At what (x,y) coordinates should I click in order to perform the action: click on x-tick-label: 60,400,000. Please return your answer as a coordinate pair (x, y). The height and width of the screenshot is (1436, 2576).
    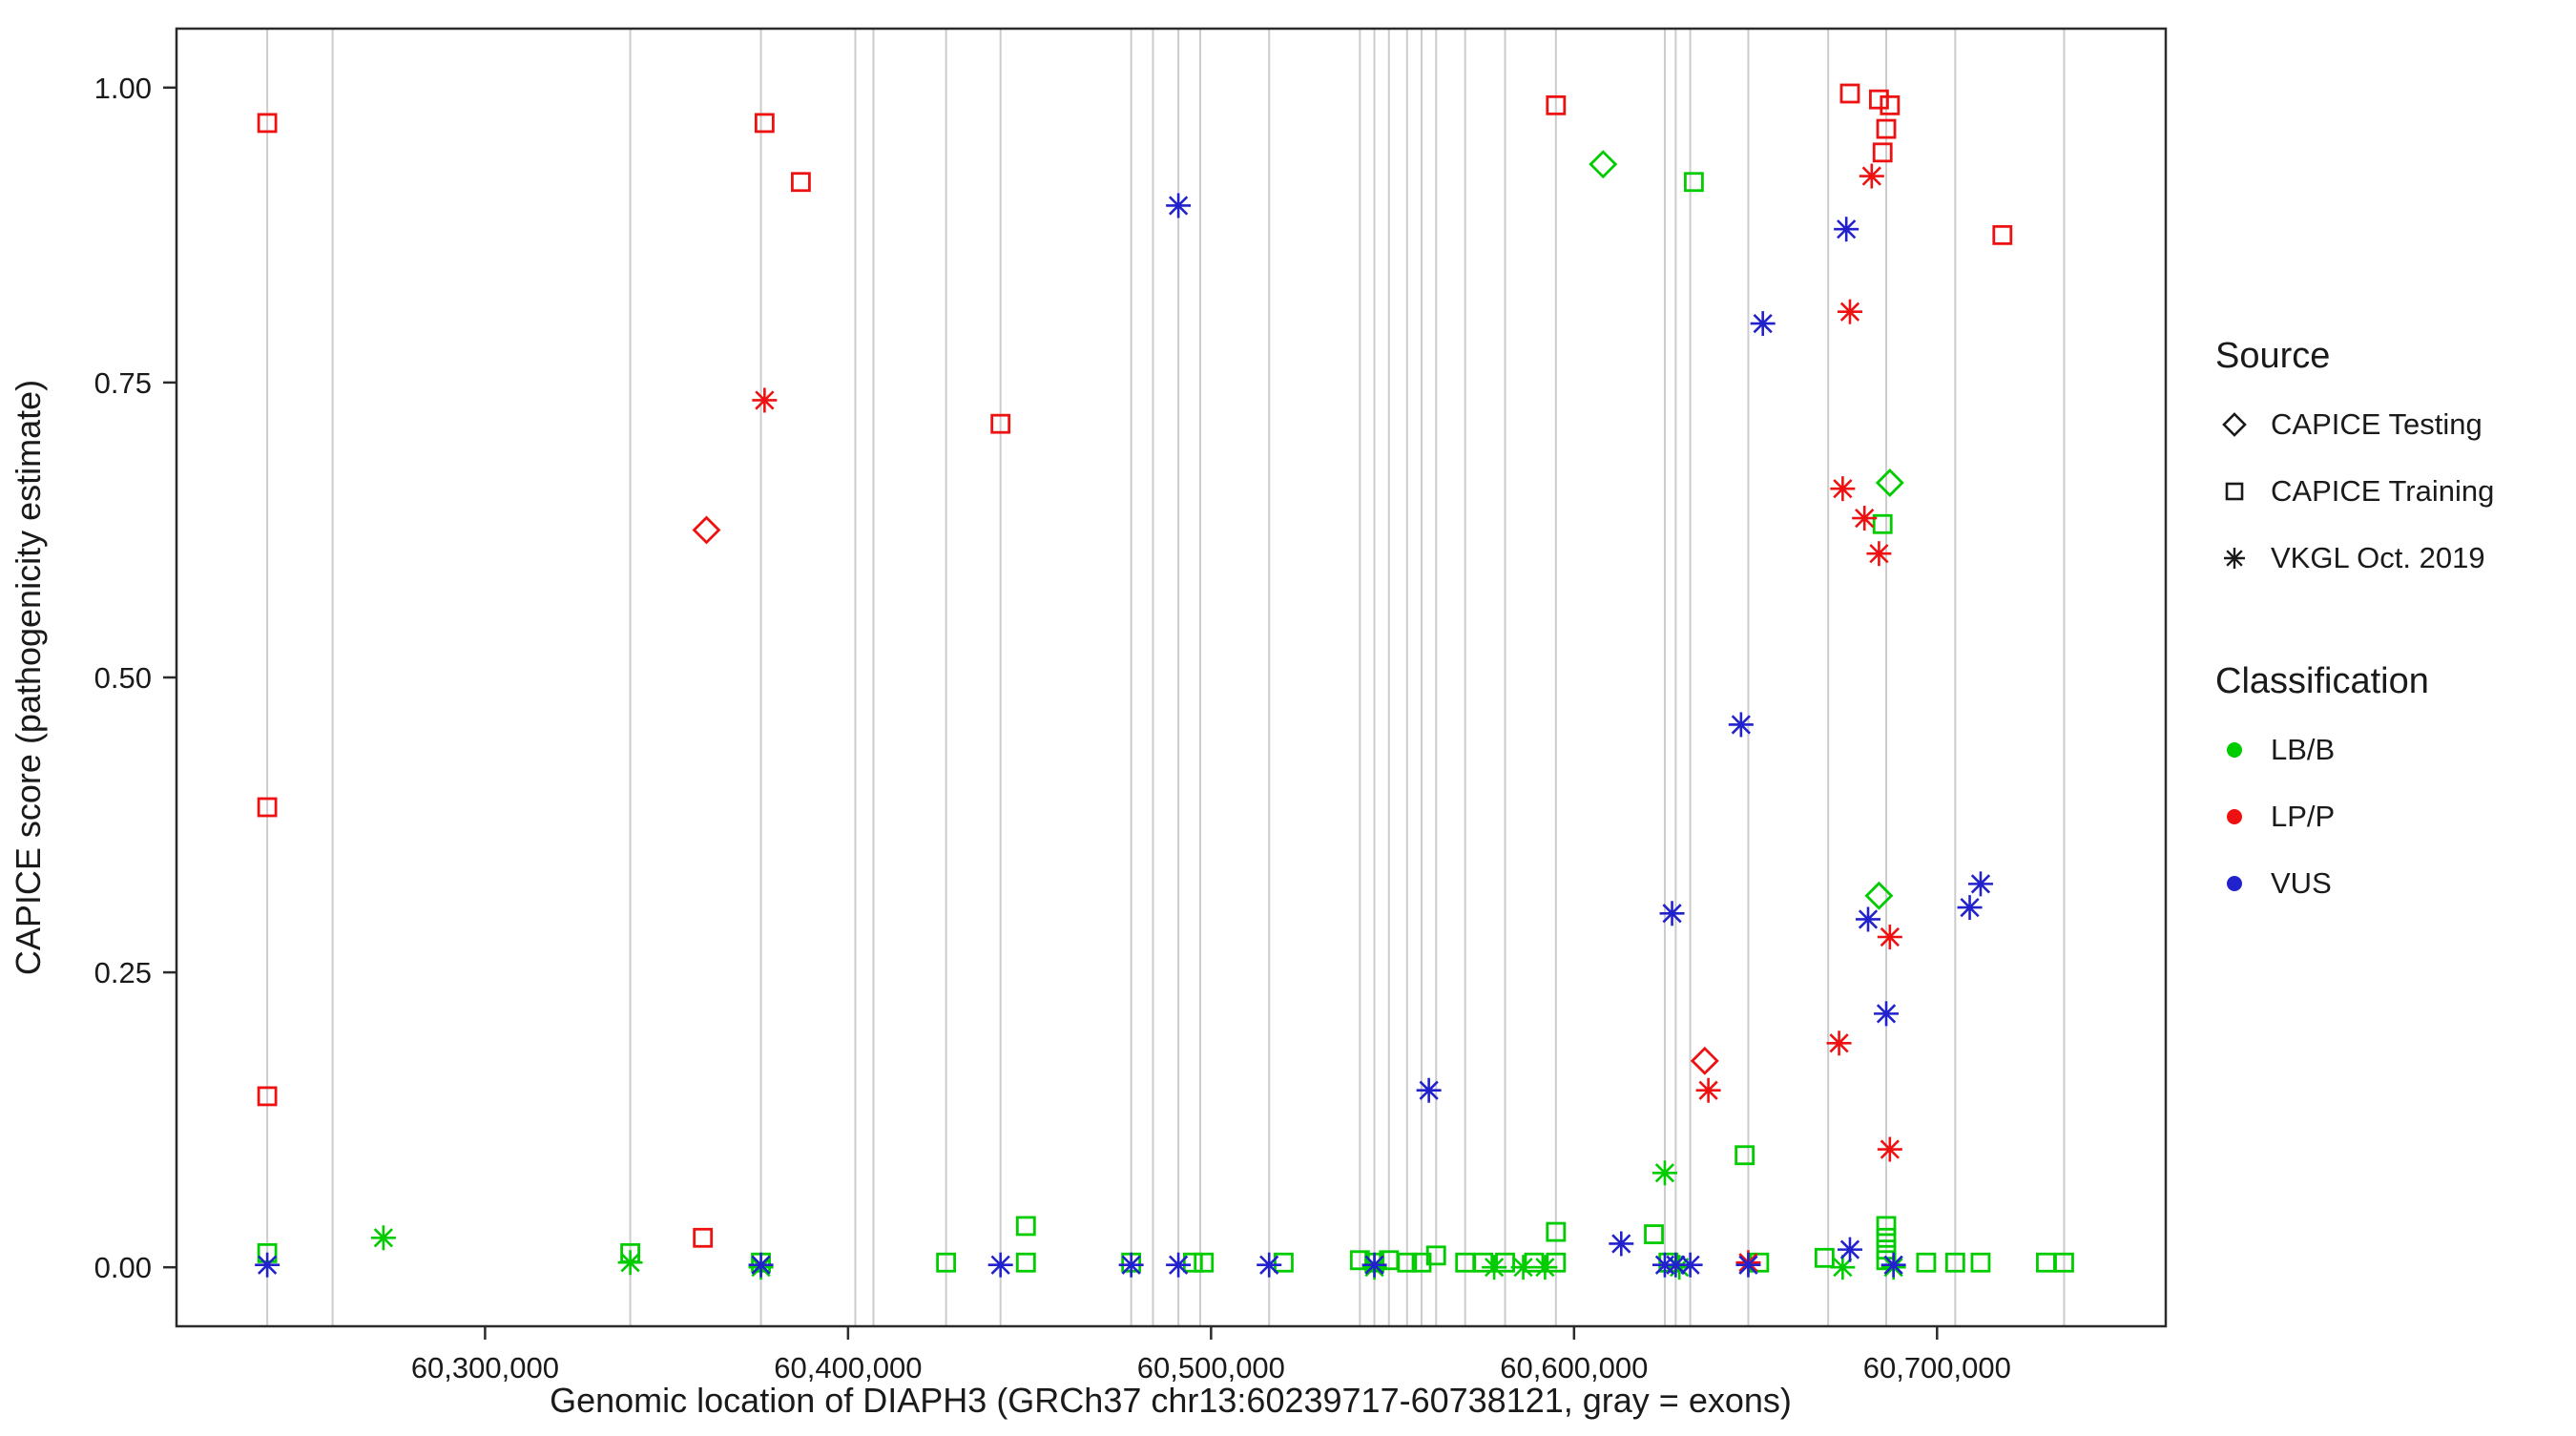
    Looking at the image, I should click on (848, 1367).